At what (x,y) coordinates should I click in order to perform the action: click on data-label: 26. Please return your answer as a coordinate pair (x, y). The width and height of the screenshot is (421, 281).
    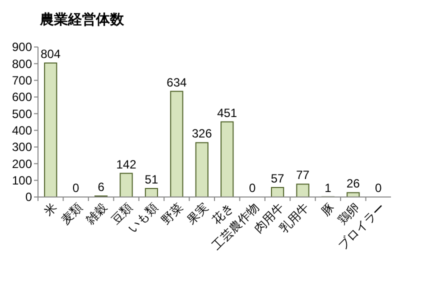
    Looking at the image, I should click on (353, 183).